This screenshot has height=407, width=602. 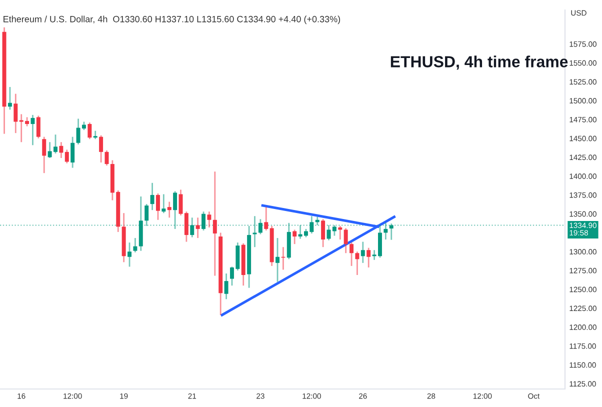 What do you see at coordinates (172, 20) in the screenshot?
I see `text: Ethereum / U.S. Dollar, 4h O1330.60 H1337.10 L1315.60 C1334.90 +4.40 (+0.33%)` at bounding box center [172, 20].